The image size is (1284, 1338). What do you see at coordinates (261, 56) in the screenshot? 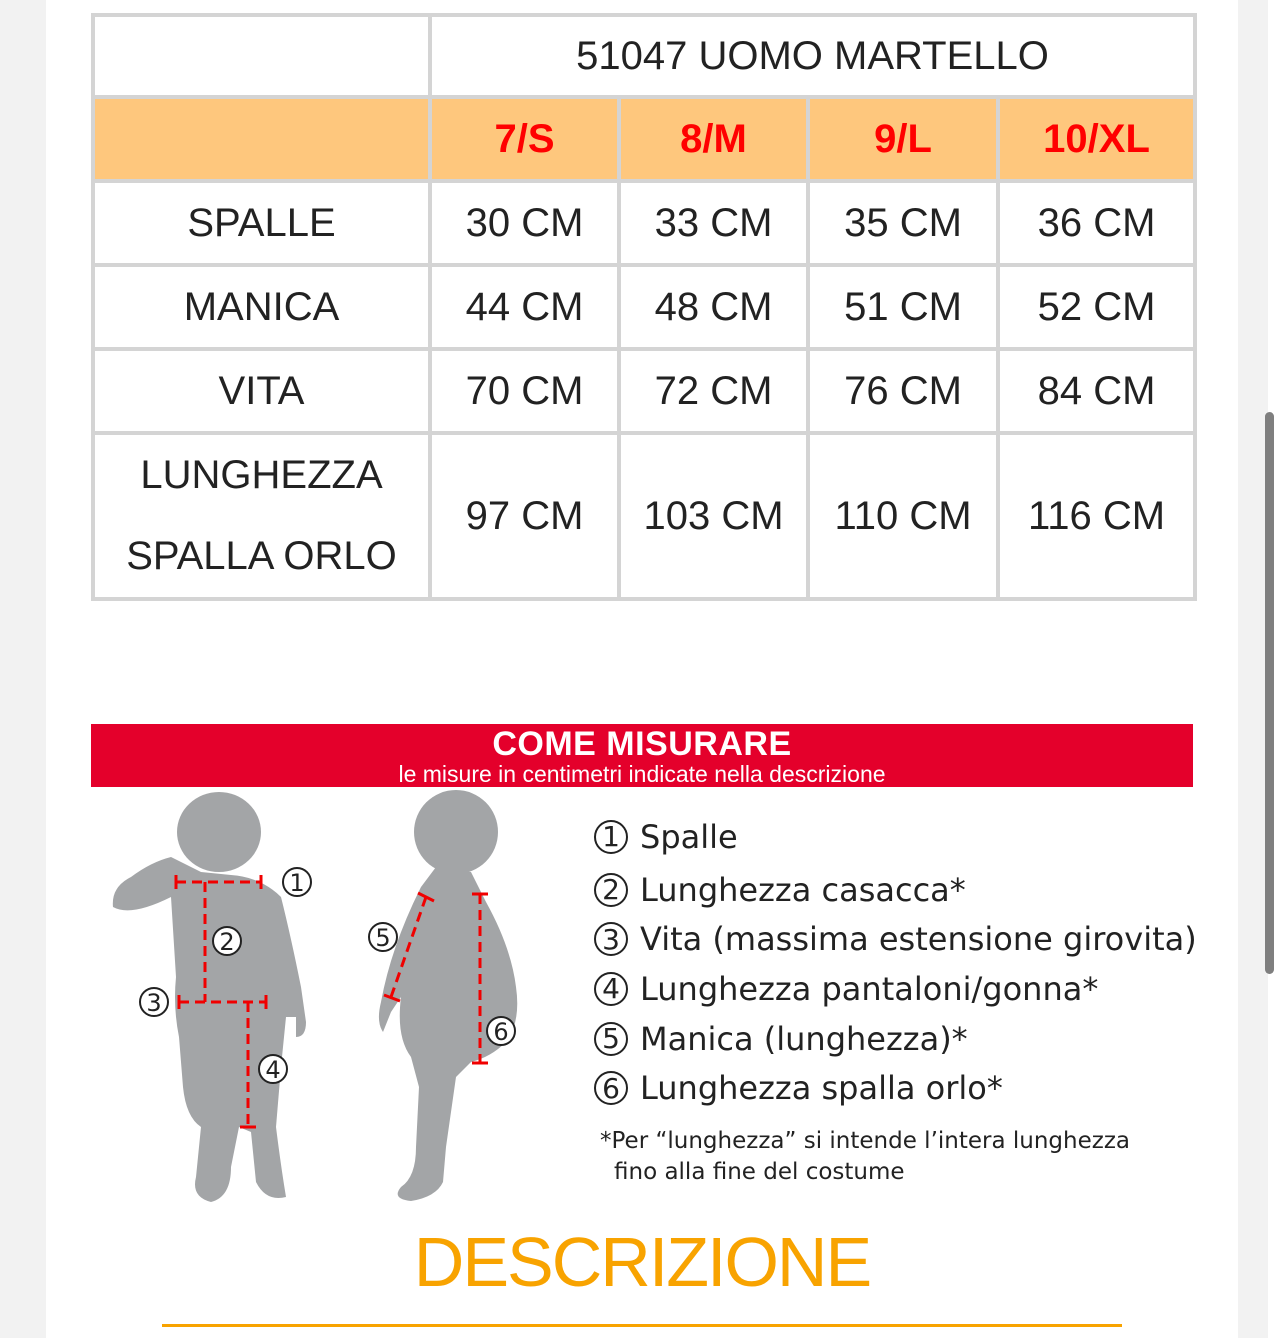
I see `empty-corner` at bounding box center [261, 56].